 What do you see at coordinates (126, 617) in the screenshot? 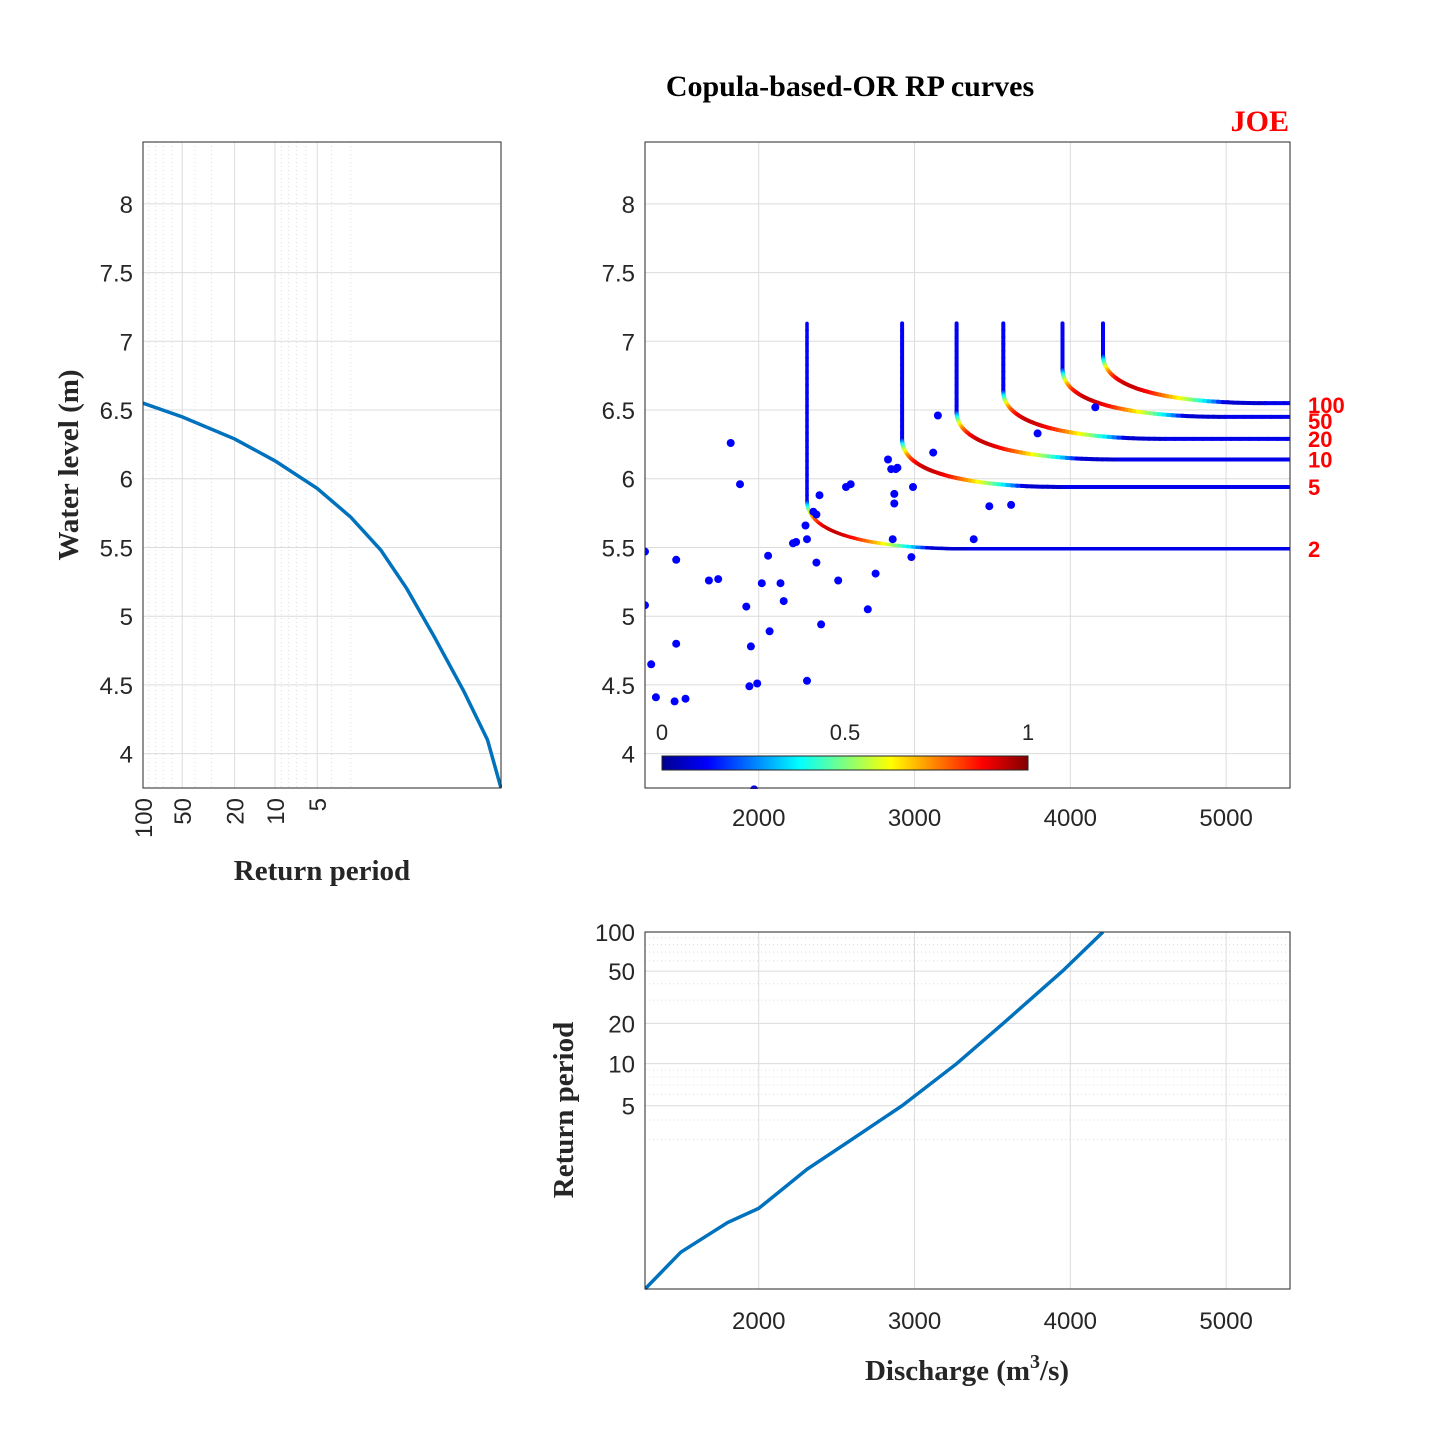
I see `left-ytick-label: 5` at bounding box center [126, 617].